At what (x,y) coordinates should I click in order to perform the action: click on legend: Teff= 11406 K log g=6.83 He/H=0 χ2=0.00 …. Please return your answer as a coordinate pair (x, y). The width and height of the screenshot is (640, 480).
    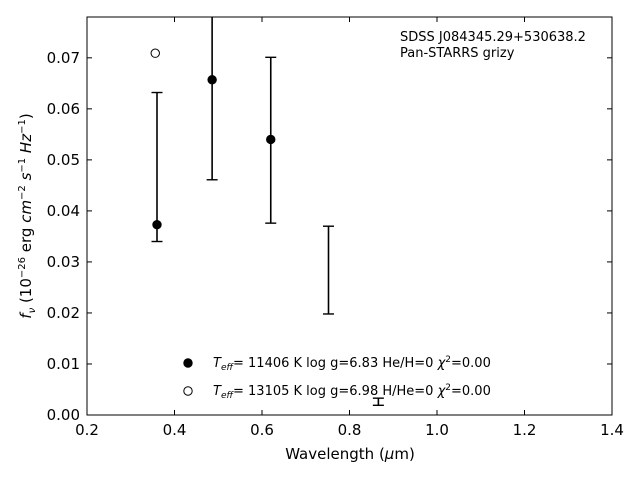
    Looking at the image, I should click on (337, 378).